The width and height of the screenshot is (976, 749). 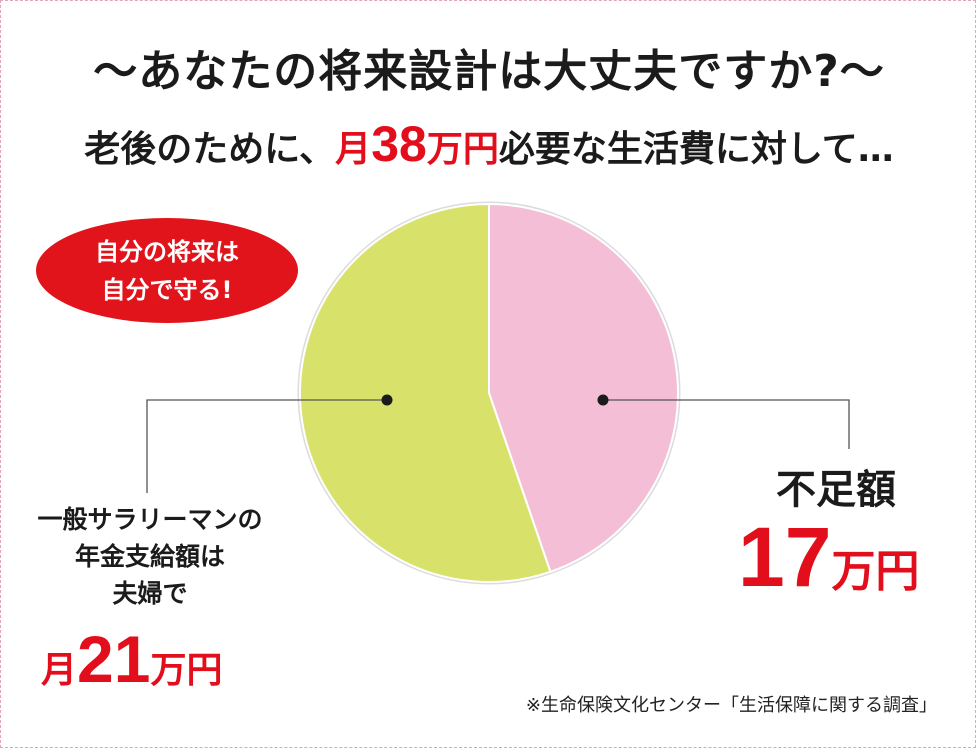 What do you see at coordinates (167, 270) in the screenshot?
I see `slogan-badge: 自分の将来は 自分で守る!` at bounding box center [167, 270].